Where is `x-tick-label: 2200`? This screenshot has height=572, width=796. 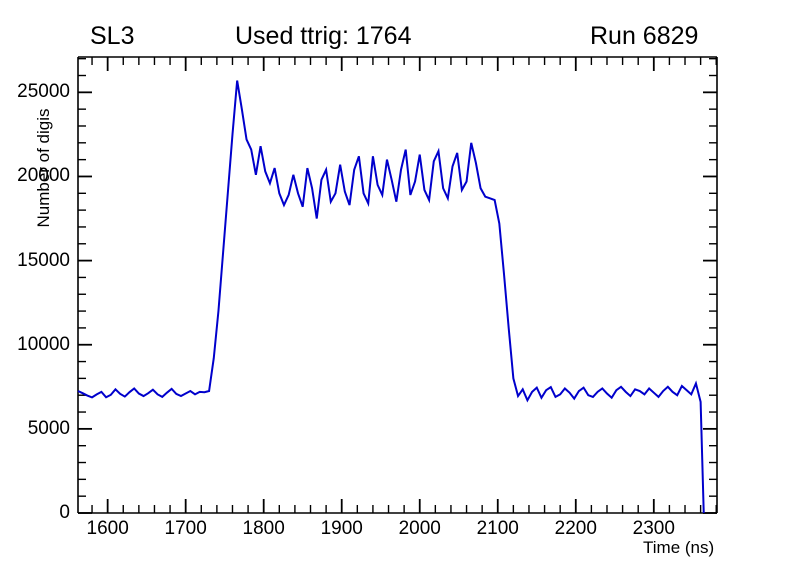
x-tick-label: 2200 is located at coordinates (575, 528).